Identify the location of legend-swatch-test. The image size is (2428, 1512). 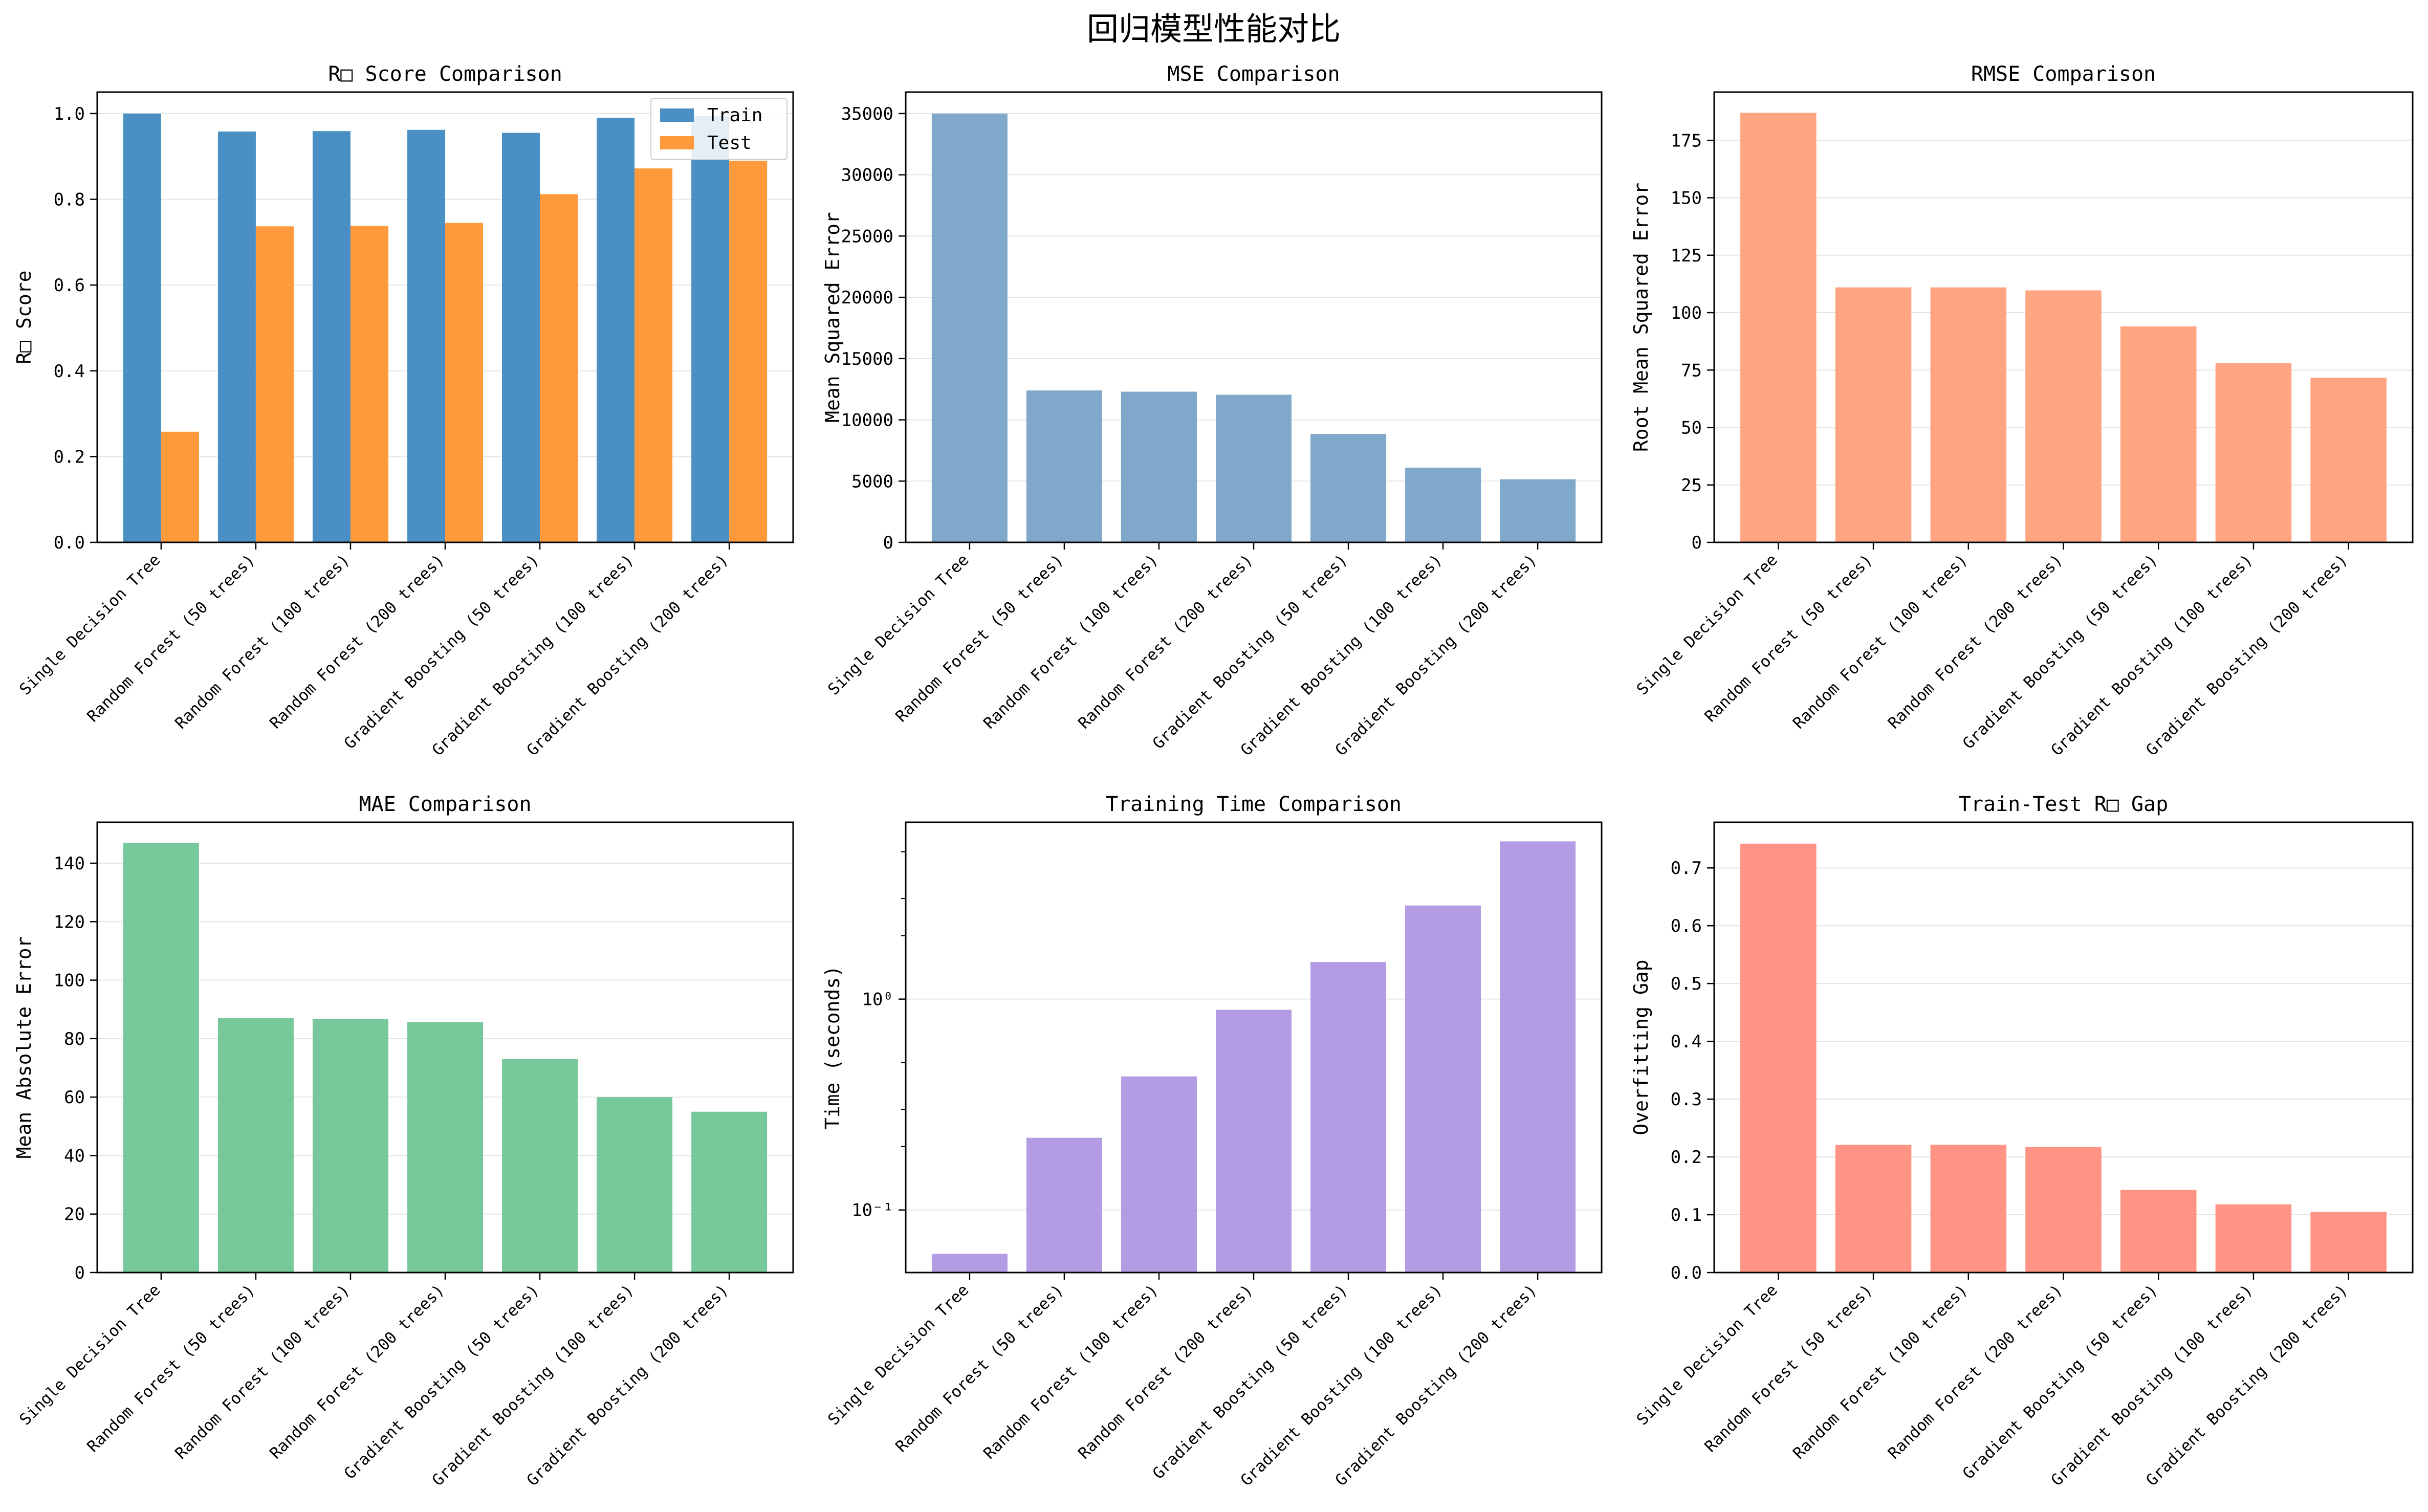
(677, 142).